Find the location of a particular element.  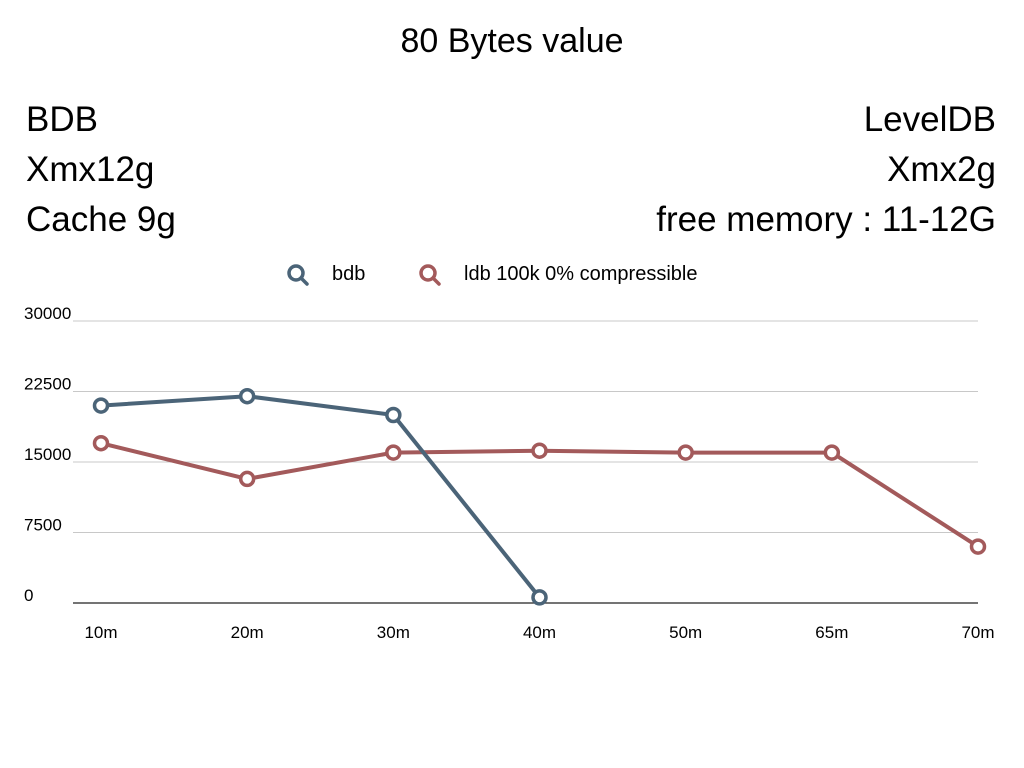

x-tick-label: 40m is located at coordinates (539, 632).